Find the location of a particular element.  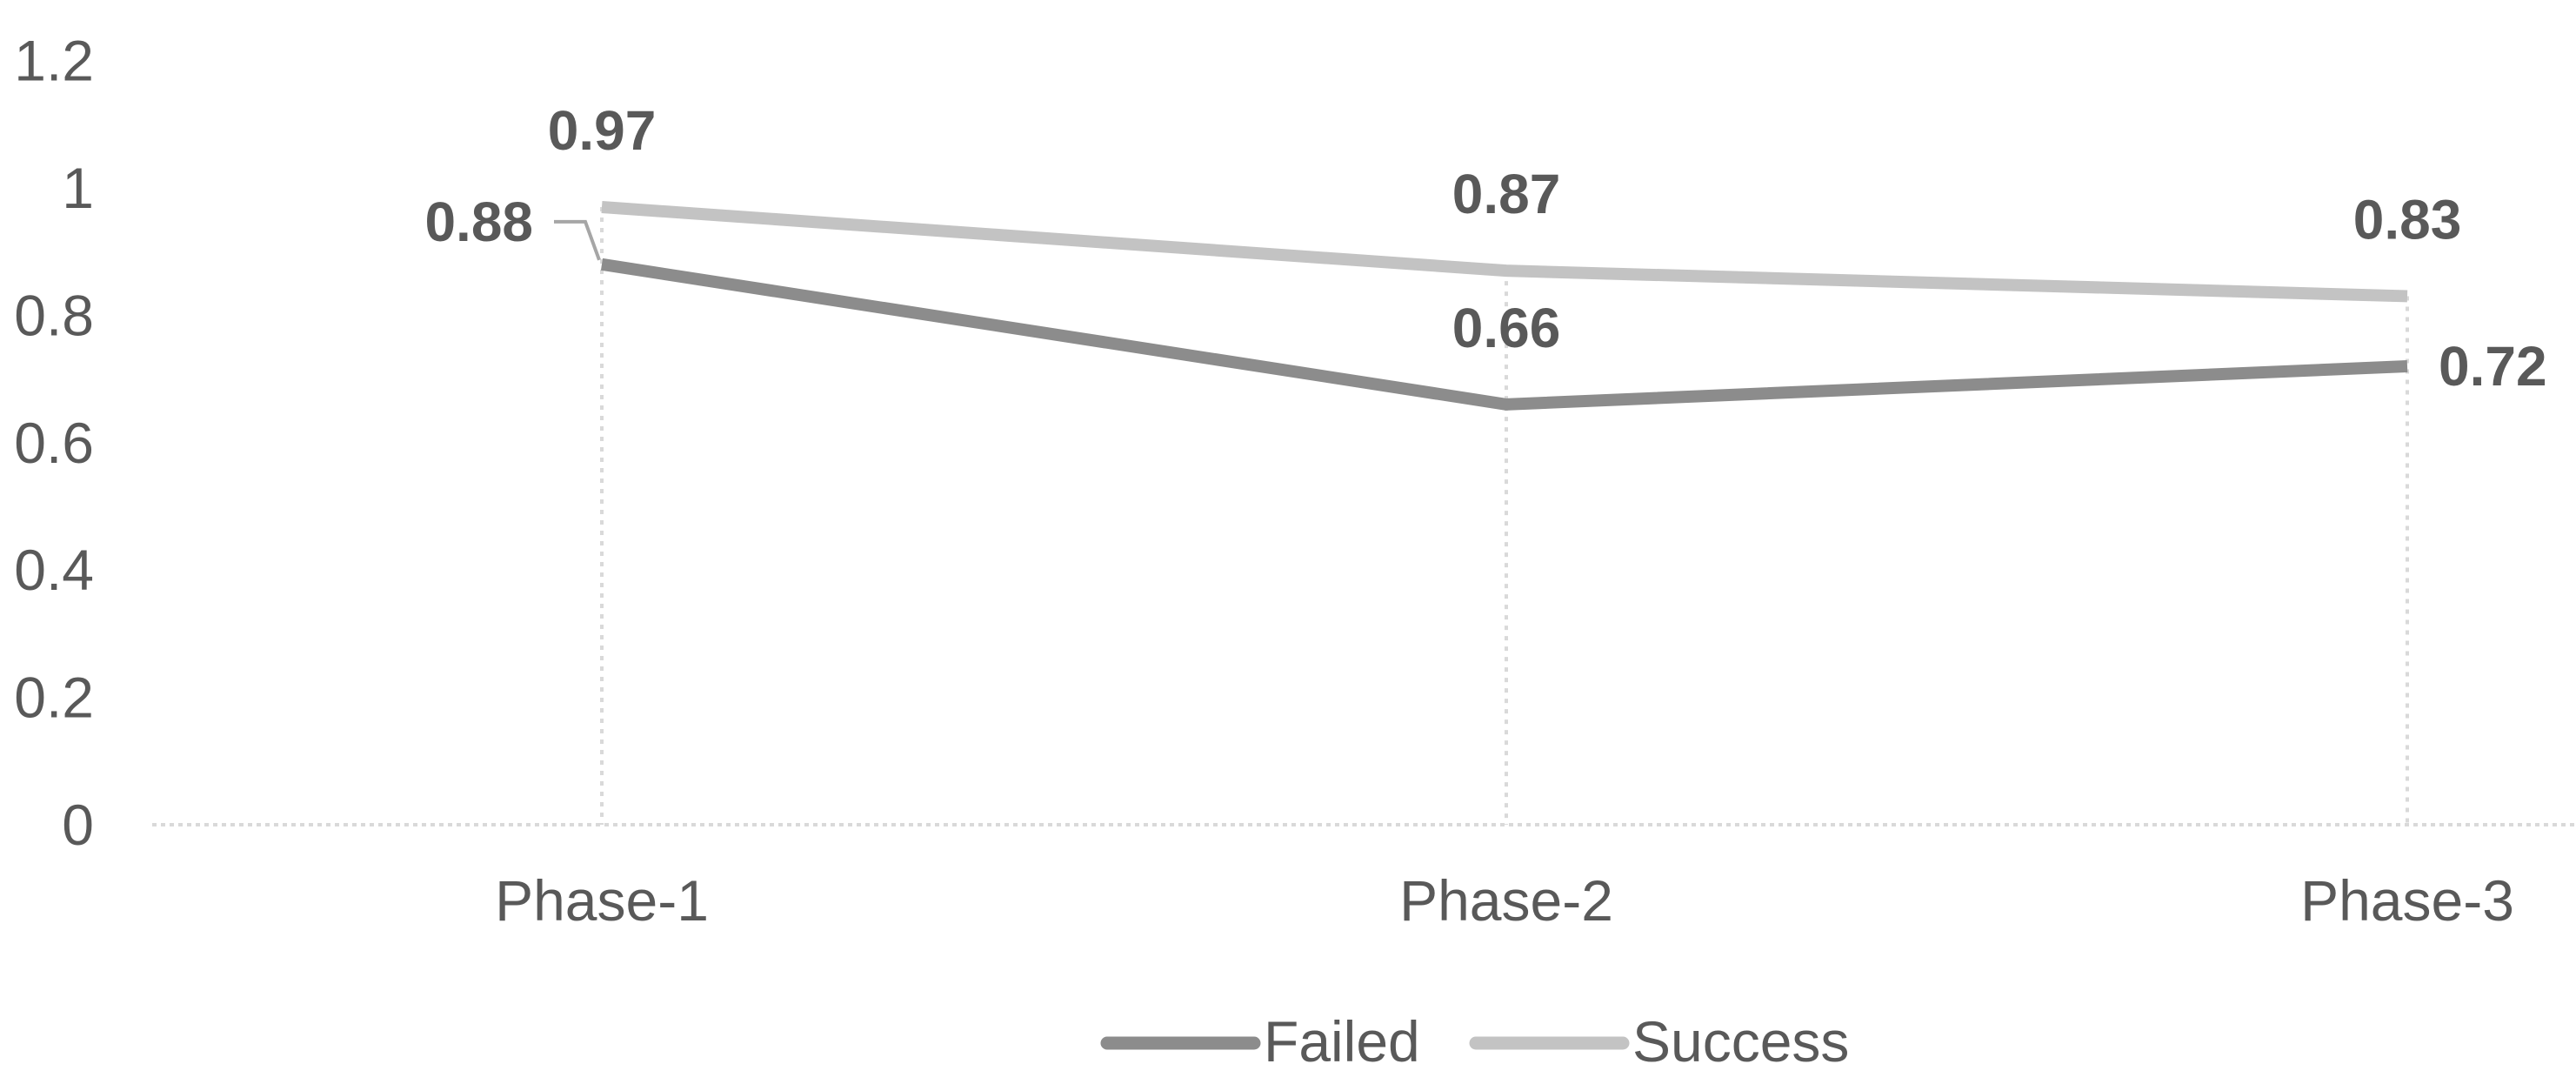

data-label-failed: 0.66 is located at coordinates (1506, 328).